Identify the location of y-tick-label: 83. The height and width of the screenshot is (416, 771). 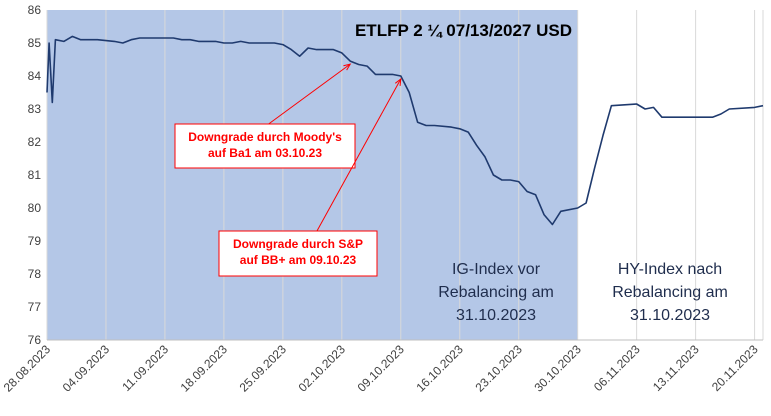
(35, 109).